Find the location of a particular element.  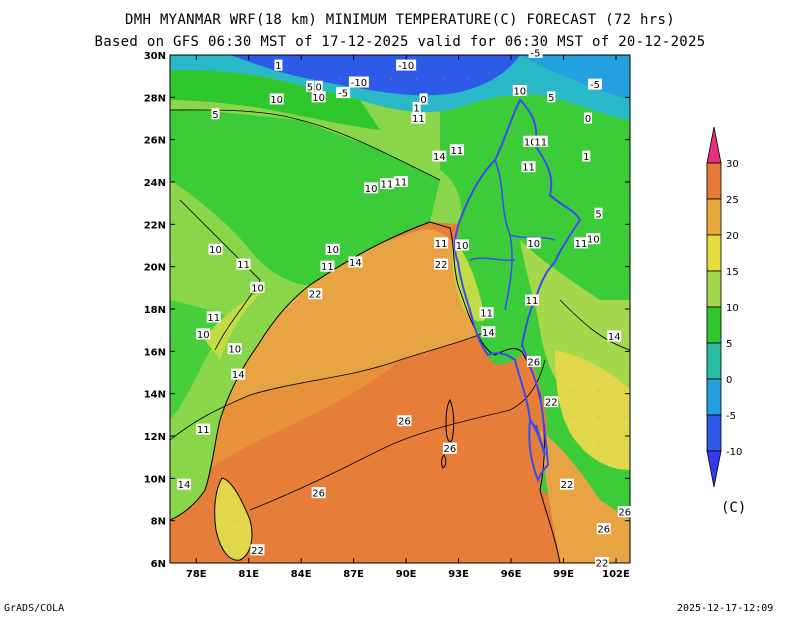

lat-tick-label: 12N is located at coordinates (155, 437).